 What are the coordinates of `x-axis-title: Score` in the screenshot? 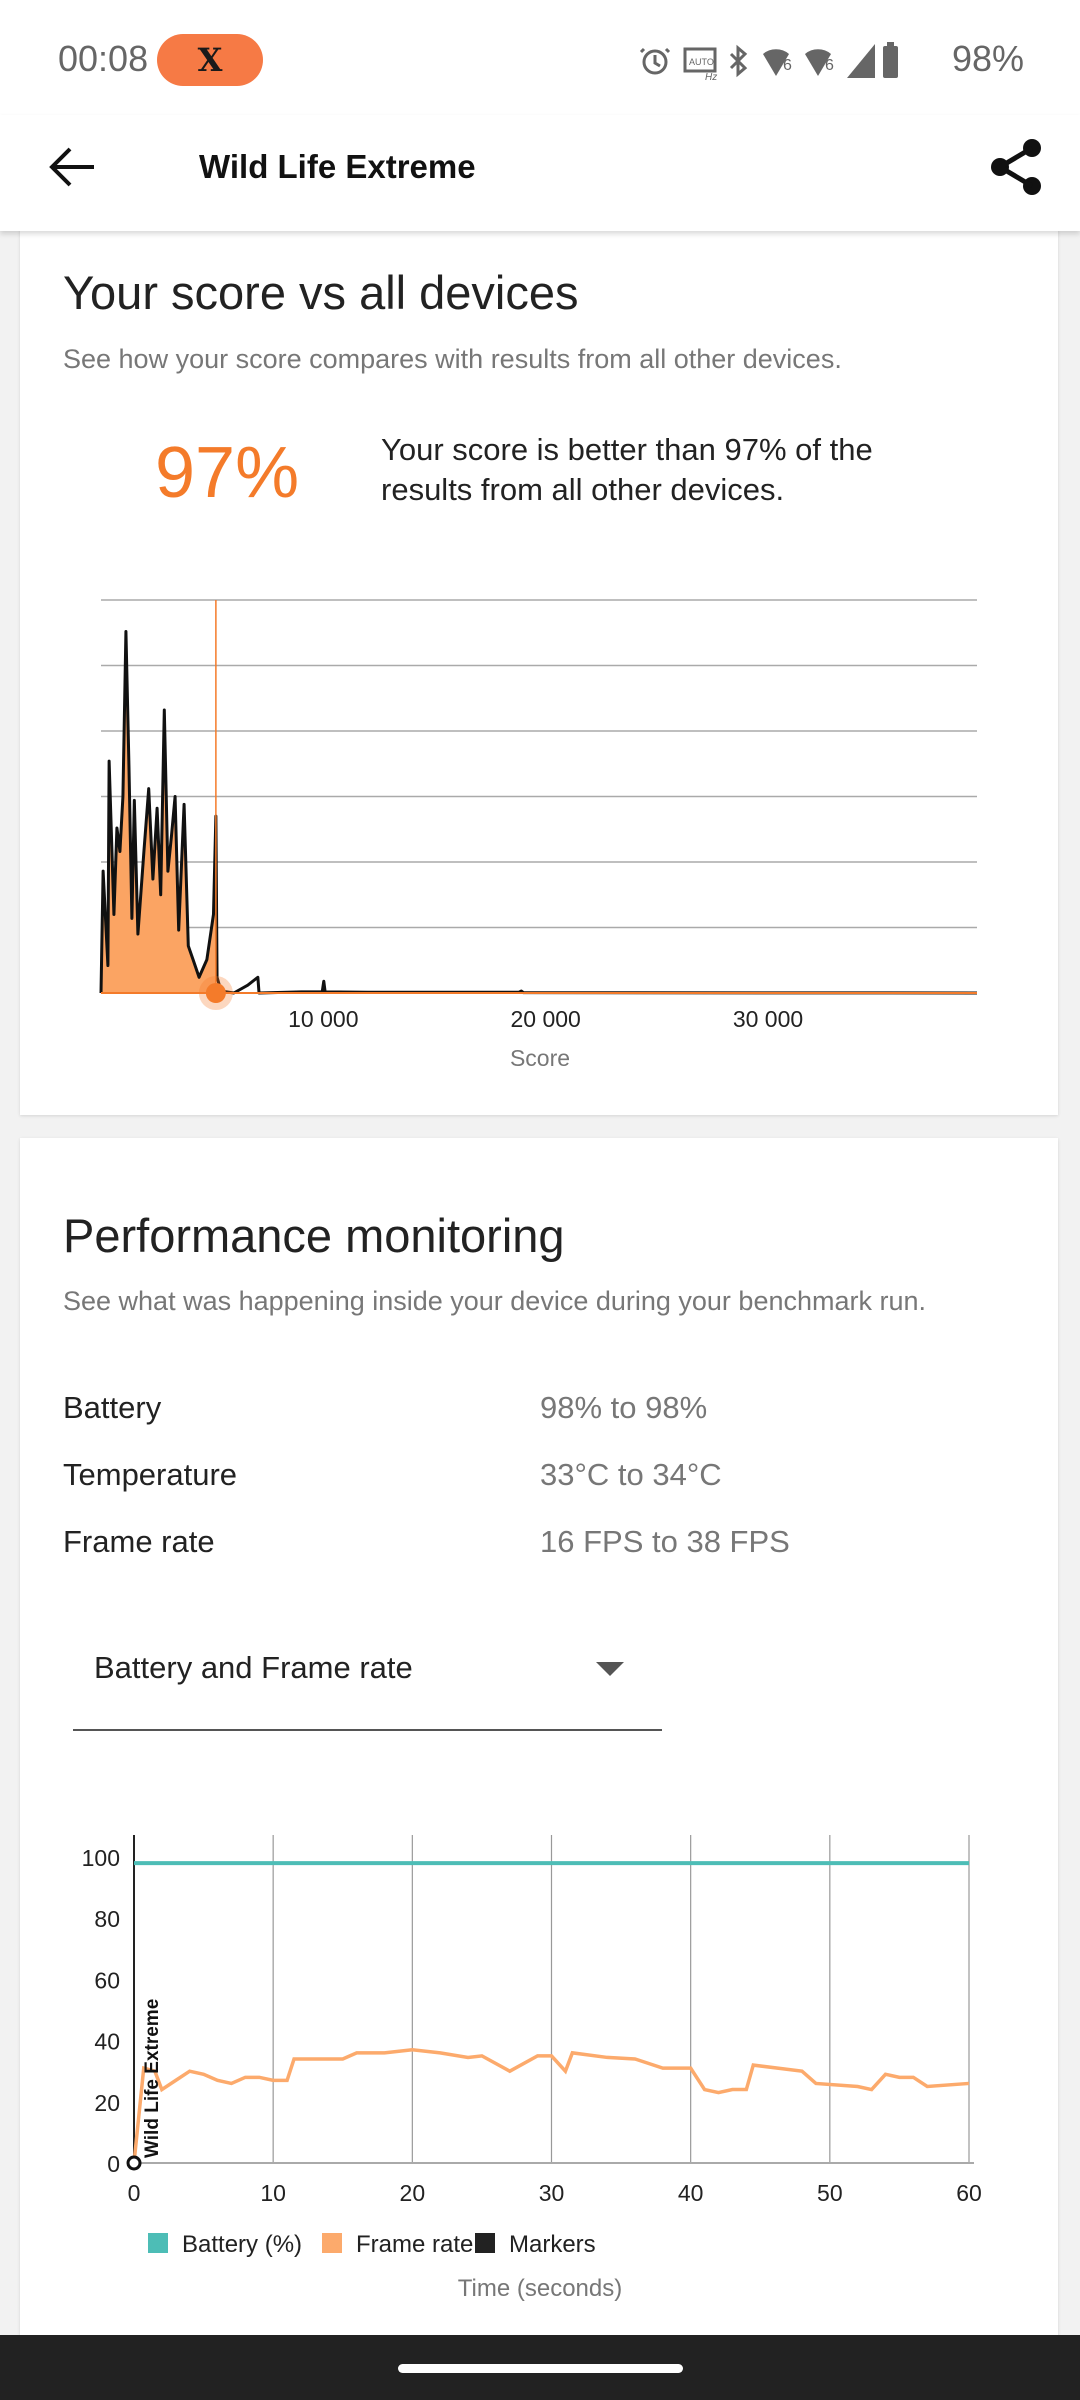 It's located at (540, 1058).